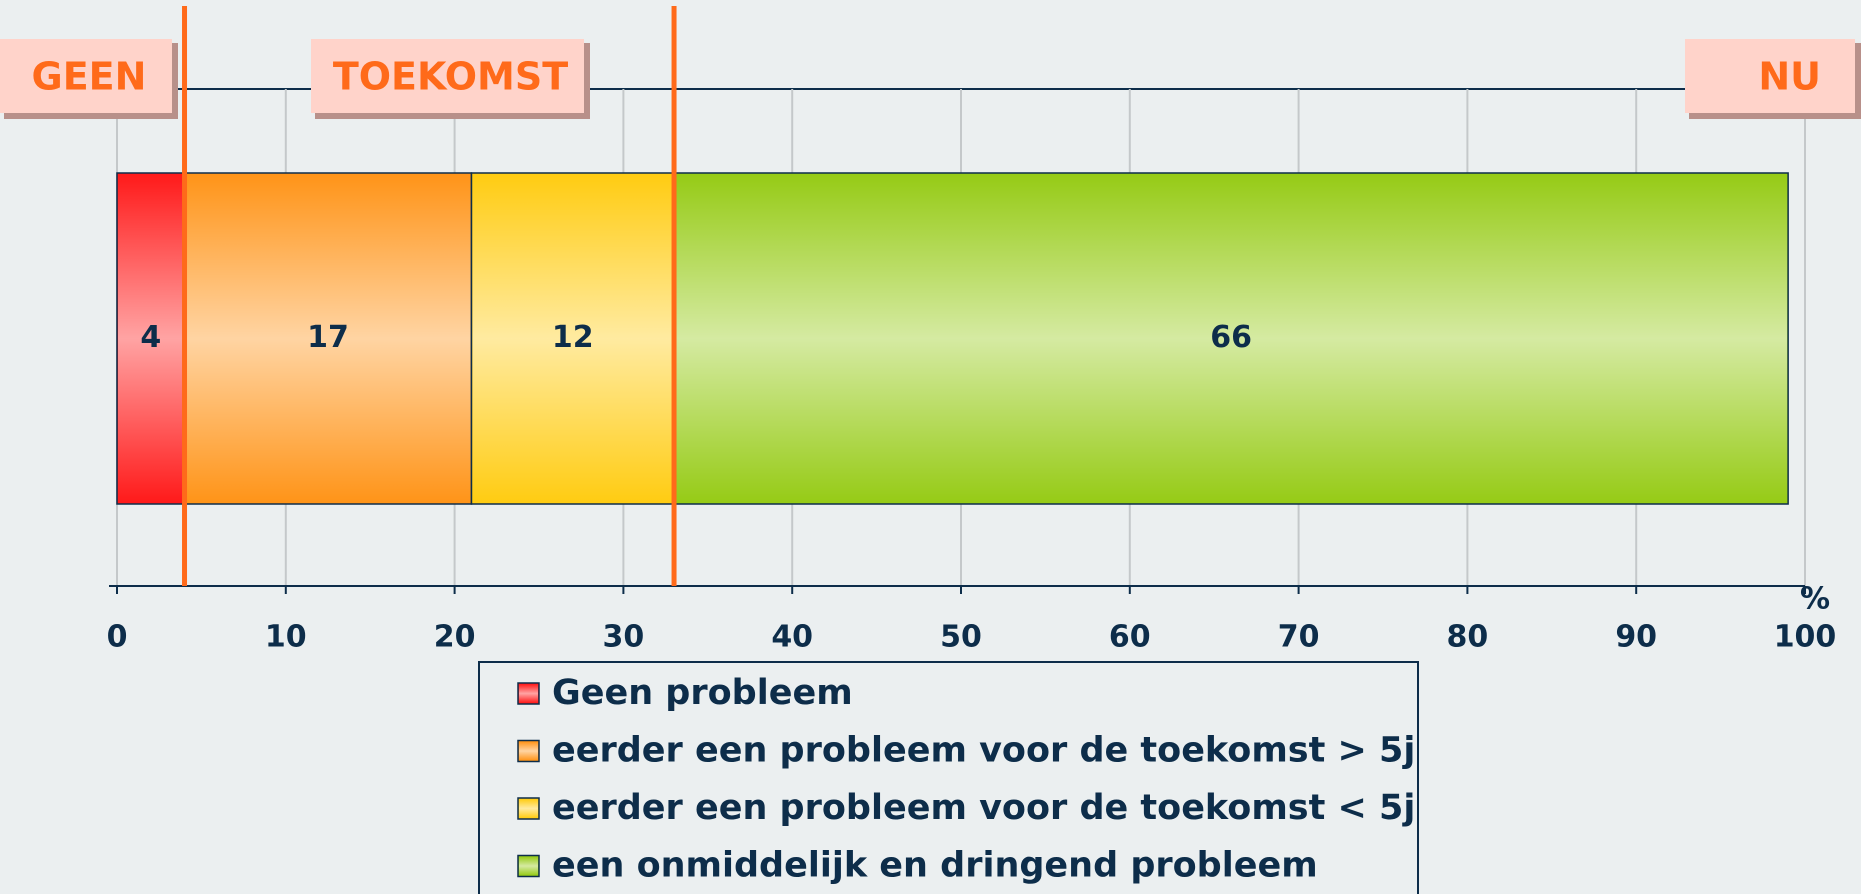 This screenshot has height=894, width=1861. Describe the element at coordinates (286, 637) in the screenshot. I see `x-tick-label: 10` at that location.